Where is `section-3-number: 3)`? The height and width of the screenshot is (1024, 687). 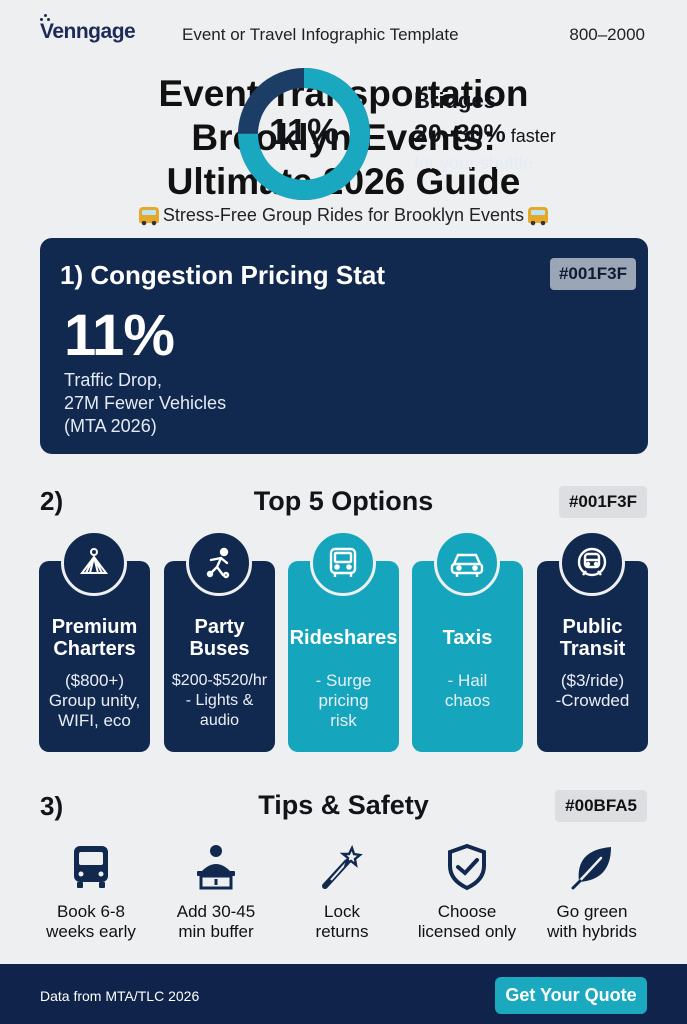
section-3-number: 3) is located at coordinates (52, 806).